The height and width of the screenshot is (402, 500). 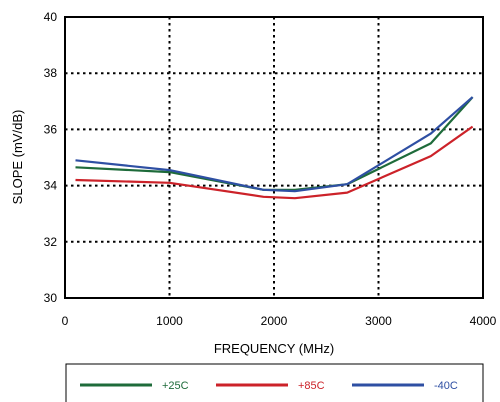 I want to click on x-tick-labels: 0 1000 2000 3000 4000, so click(x=279, y=321).